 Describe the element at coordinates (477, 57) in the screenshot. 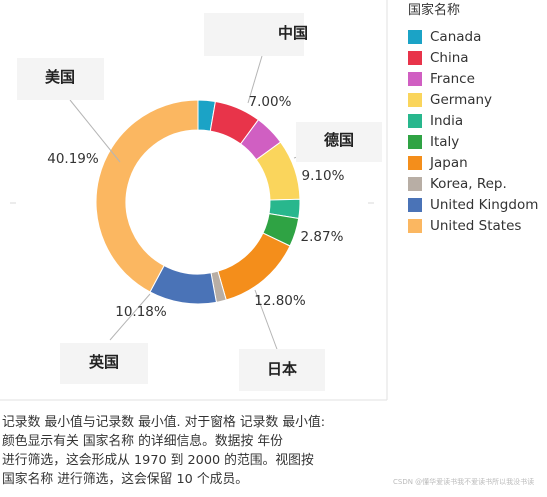

I see `legend-item: China` at that location.